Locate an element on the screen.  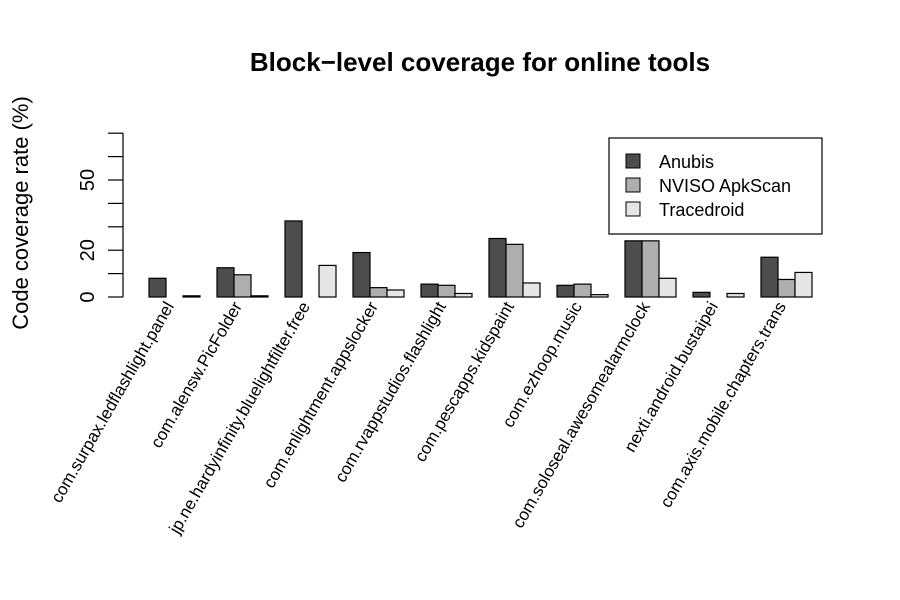
y-tick-label: 0 is located at coordinates (88, 296).